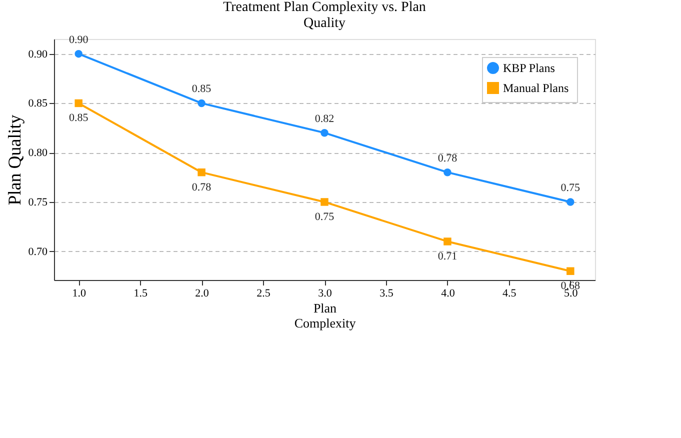  I want to click on x-tick-label: 4.0, so click(448, 294).